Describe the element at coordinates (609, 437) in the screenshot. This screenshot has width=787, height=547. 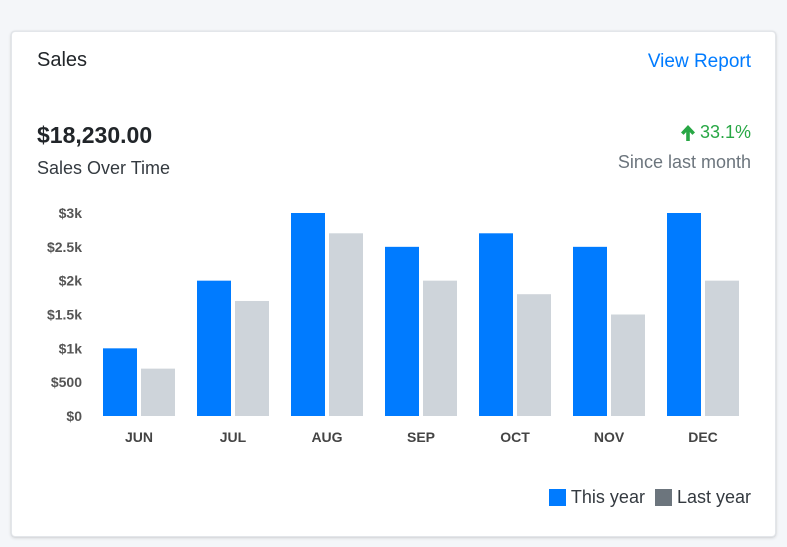
I see `x-tick-label: NOV` at that location.